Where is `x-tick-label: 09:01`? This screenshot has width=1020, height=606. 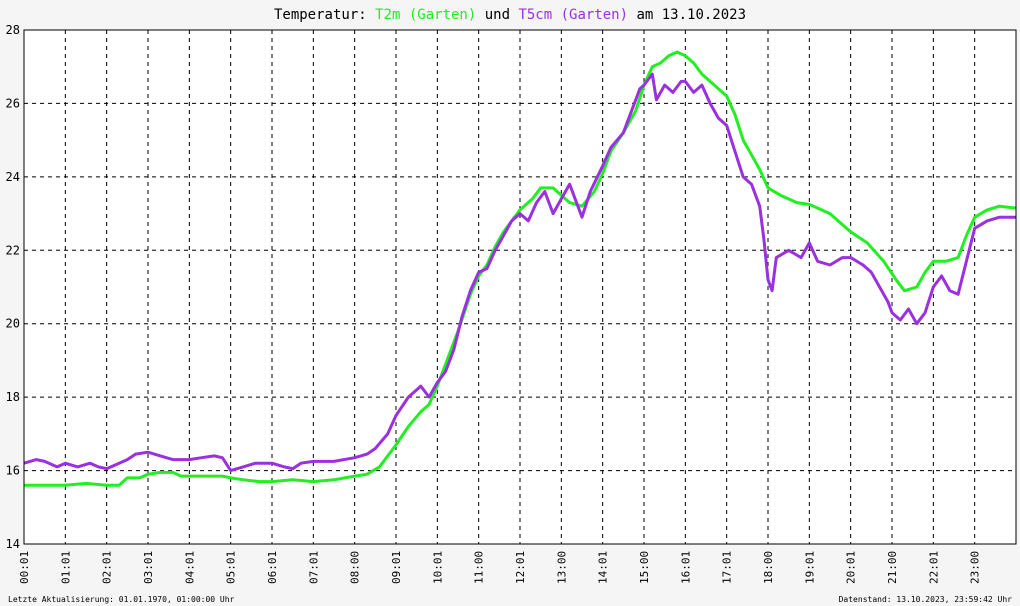
x-tick-label: 09:01 is located at coordinates (396, 567).